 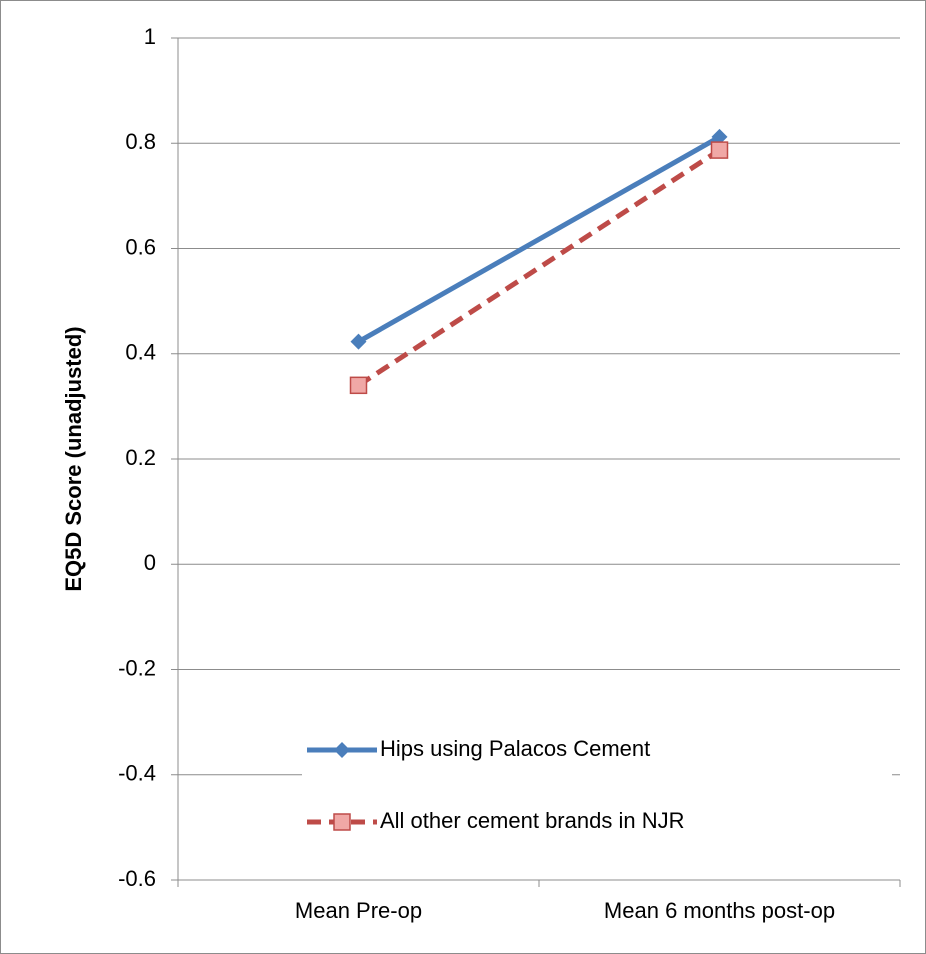 What do you see at coordinates (137, 667) in the screenshot?
I see `y-tick-label: -0.2` at bounding box center [137, 667].